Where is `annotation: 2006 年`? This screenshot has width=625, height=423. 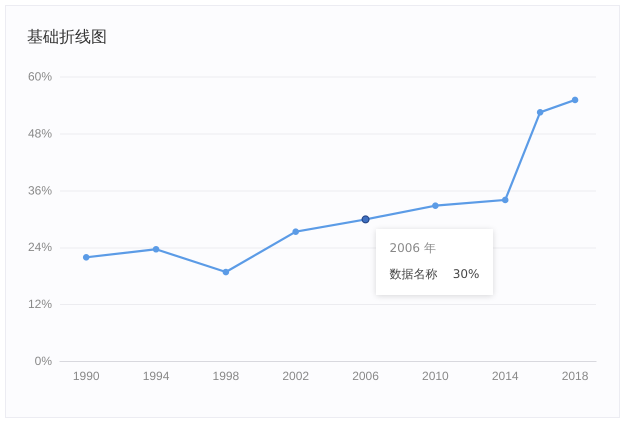 annotation: 2006 年 is located at coordinates (413, 249).